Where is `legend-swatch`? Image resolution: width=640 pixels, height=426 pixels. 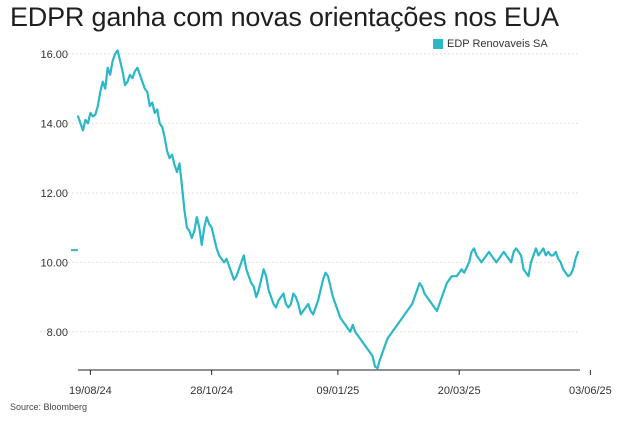 legend-swatch is located at coordinates (438, 44).